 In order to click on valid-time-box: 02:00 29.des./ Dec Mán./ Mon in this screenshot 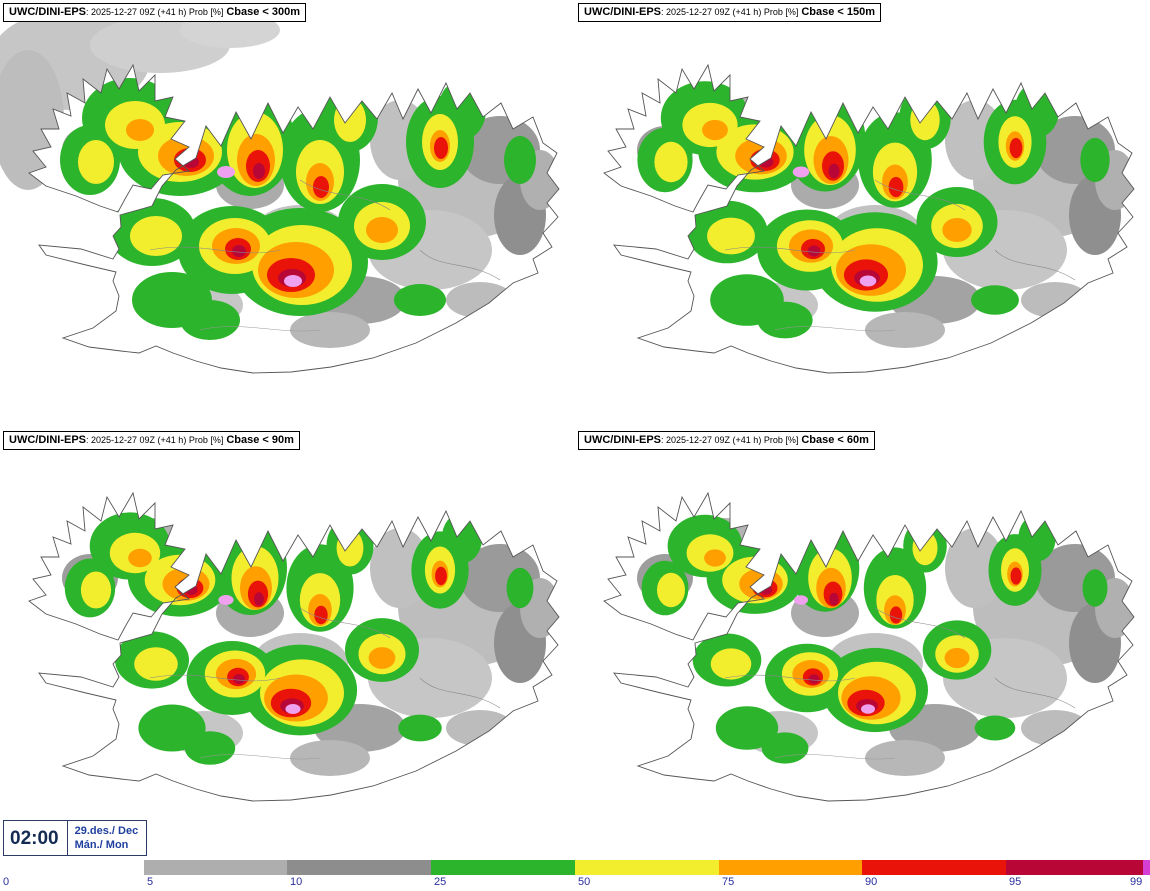, I will do `click(75, 838)`.